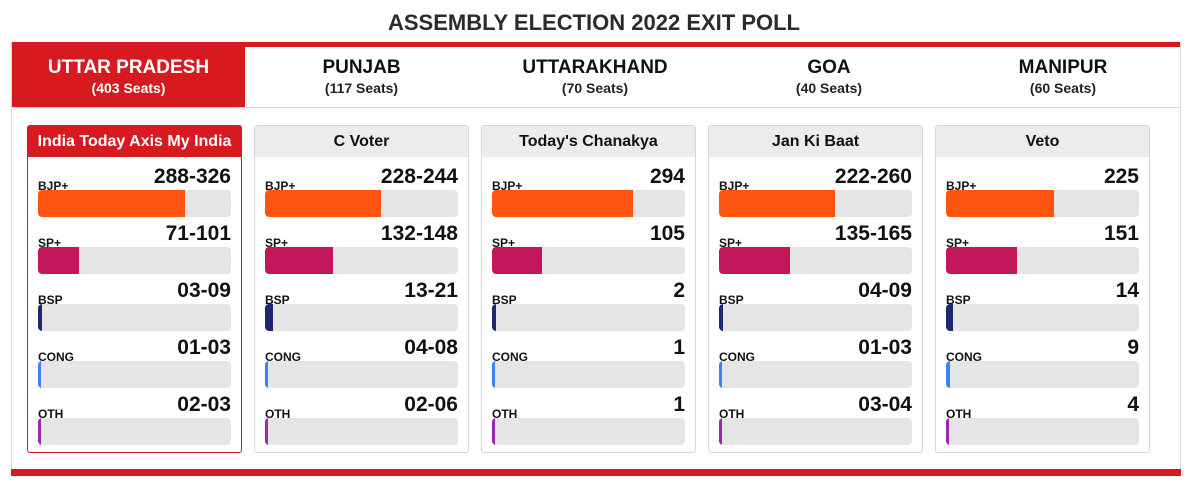 The width and height of the screenshot is (1188, 492). What do you see at coordinates (128, 88) in the screenshot?
I see `tab-seats: (403 Seats)` at bounding box center [128, 88].